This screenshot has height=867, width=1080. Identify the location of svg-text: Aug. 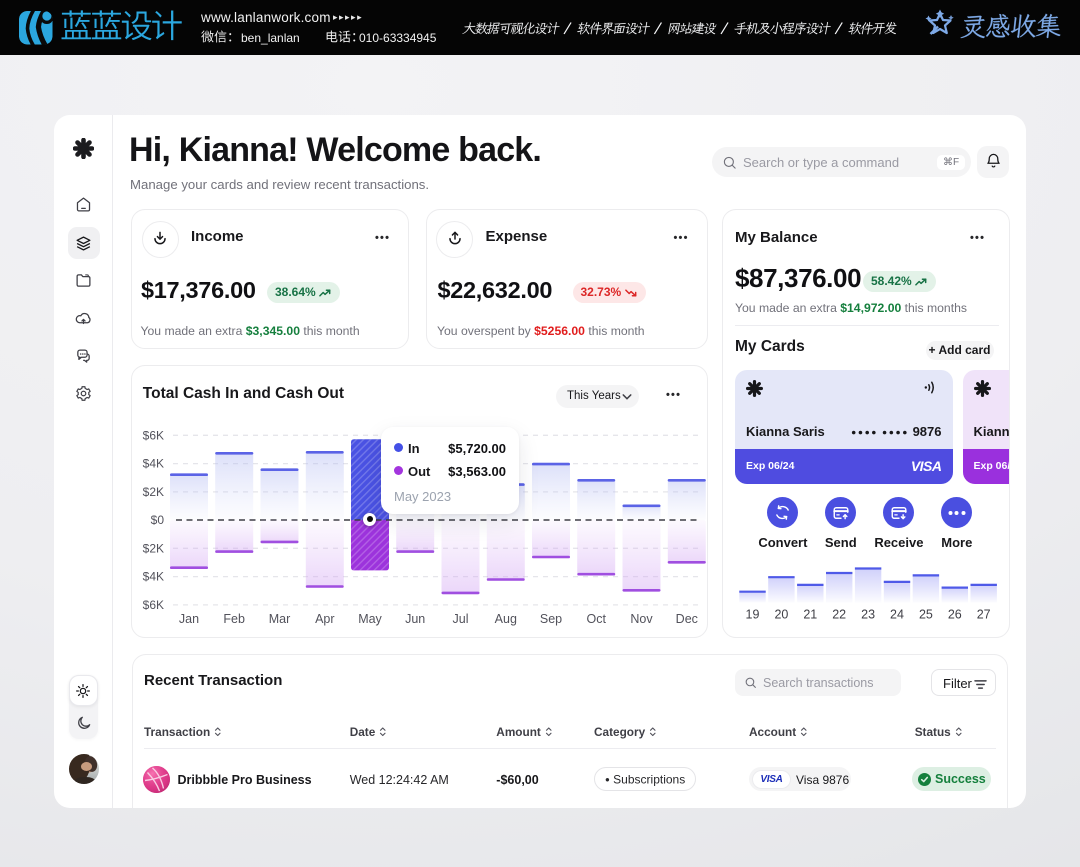
(506, 619).